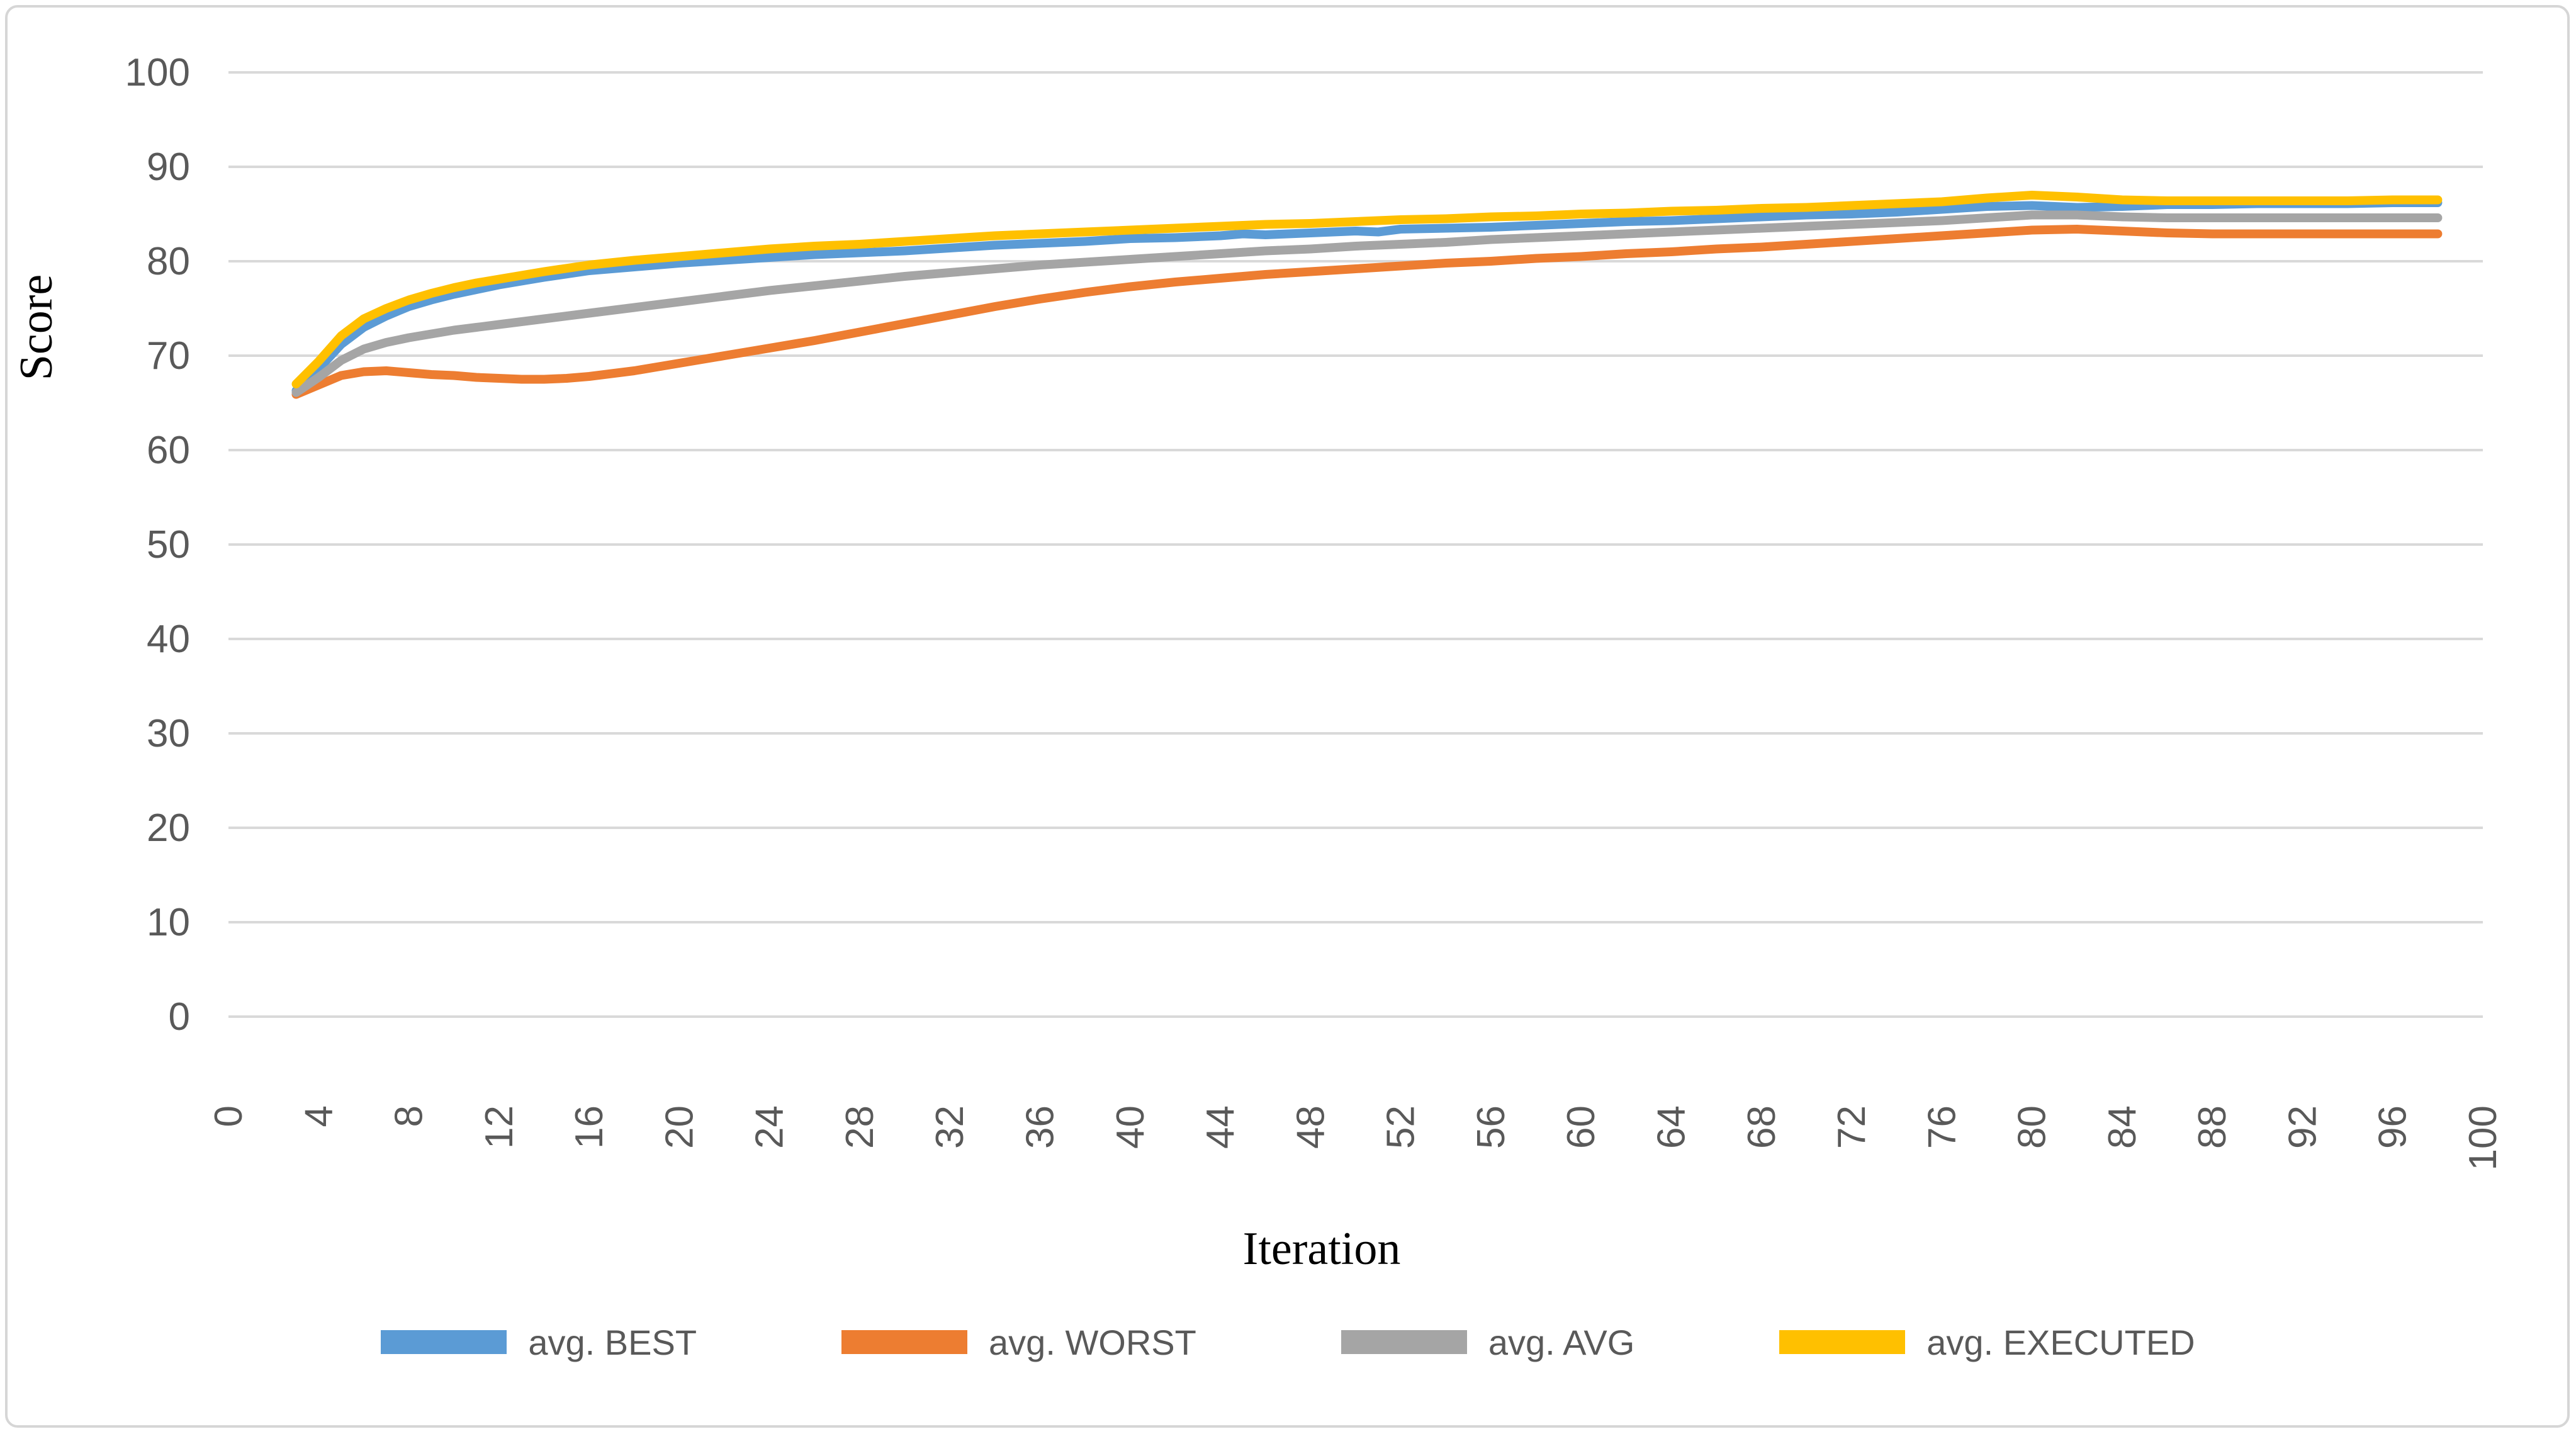 This screenshot has height=1434, width=2576. Describe the element at coordinates (168, 639) in the screenshot. I see `y-tick-label: 40` at that location.